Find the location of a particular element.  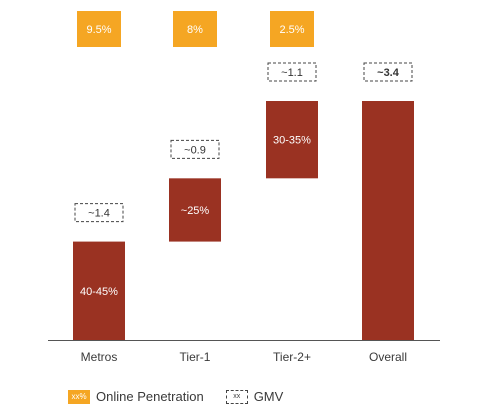

x-tick-overall: Overall is located at coordinates (388, 357).